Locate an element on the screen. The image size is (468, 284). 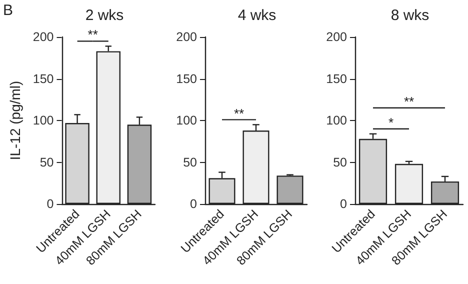
text: B is located at coordinates (8, 10).